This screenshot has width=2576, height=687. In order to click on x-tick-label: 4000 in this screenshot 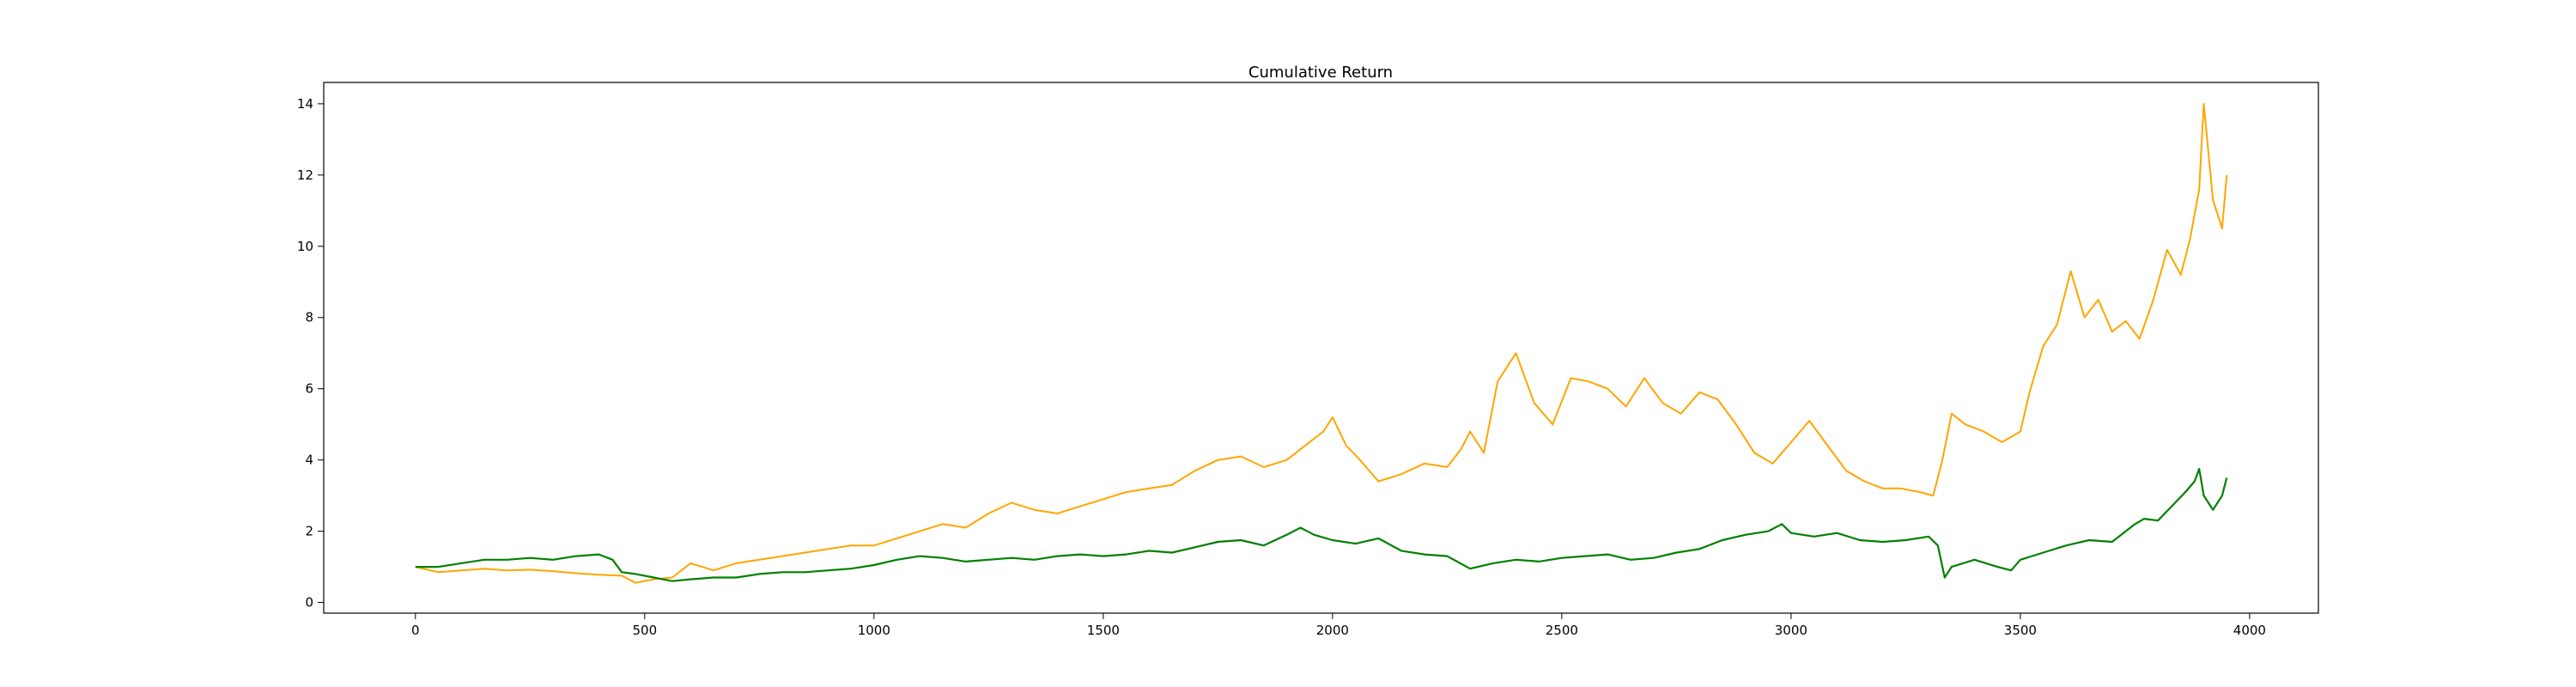, I will do `click(2250, 630)`.